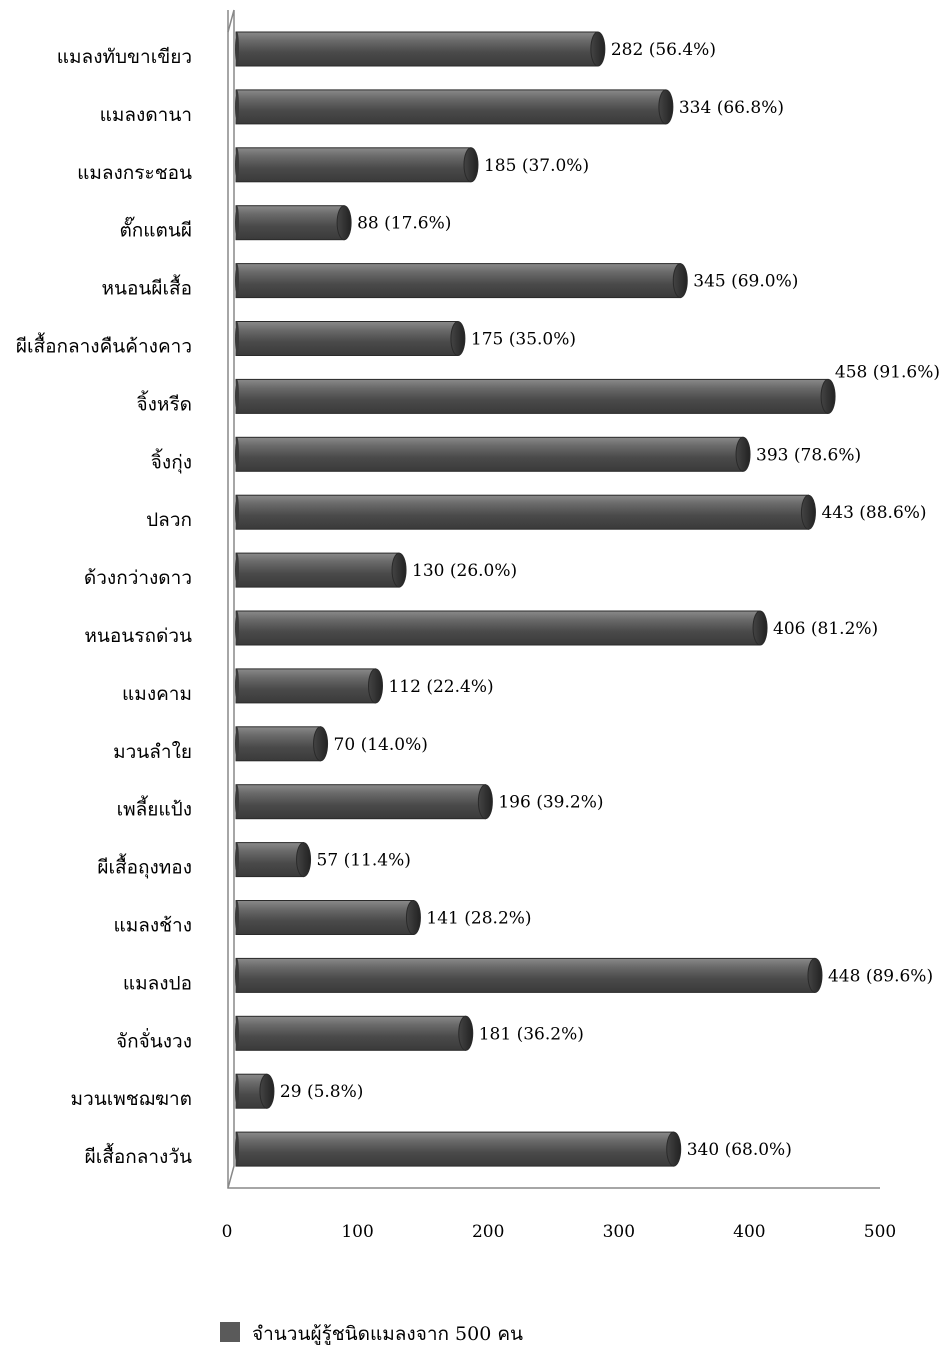 The image size is (948, 1360). Describe the element at coordinates (488, 1232) in the screenshot. I see `x-tick-label: 200` at that location.